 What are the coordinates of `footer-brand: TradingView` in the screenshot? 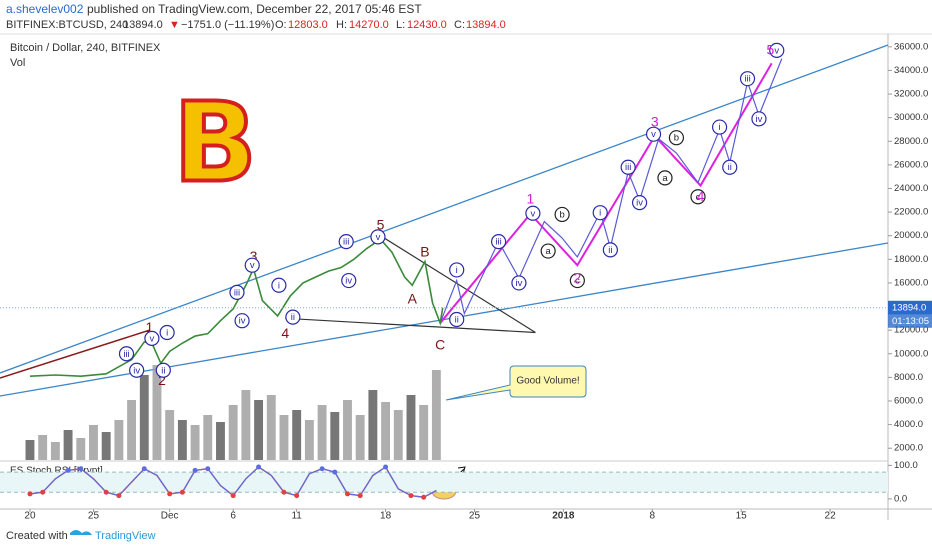 It's located at (125, 536).